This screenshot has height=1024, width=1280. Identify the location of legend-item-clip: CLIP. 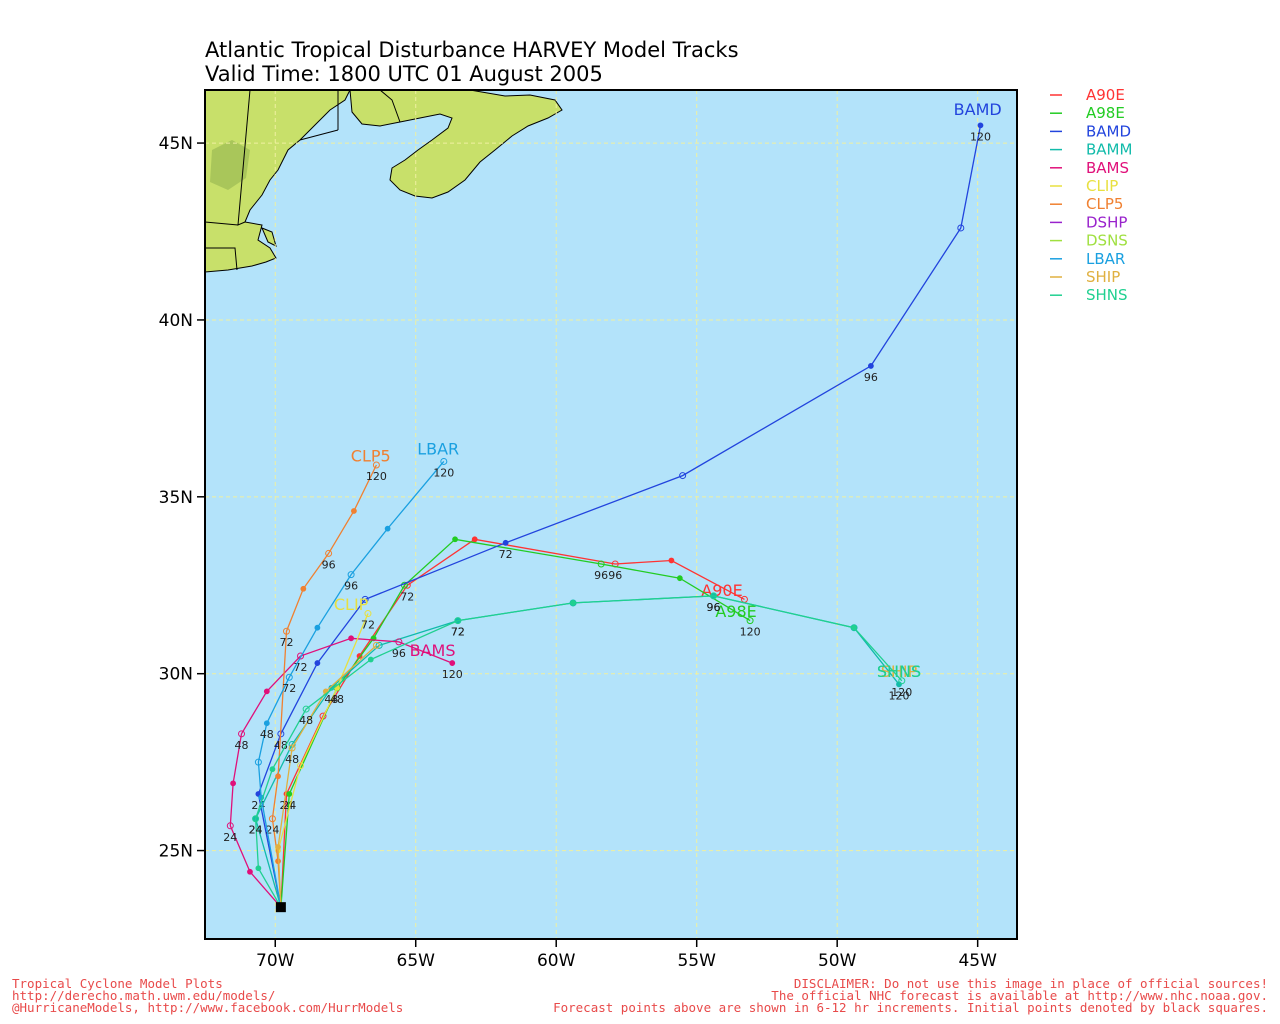
(1102, 186).